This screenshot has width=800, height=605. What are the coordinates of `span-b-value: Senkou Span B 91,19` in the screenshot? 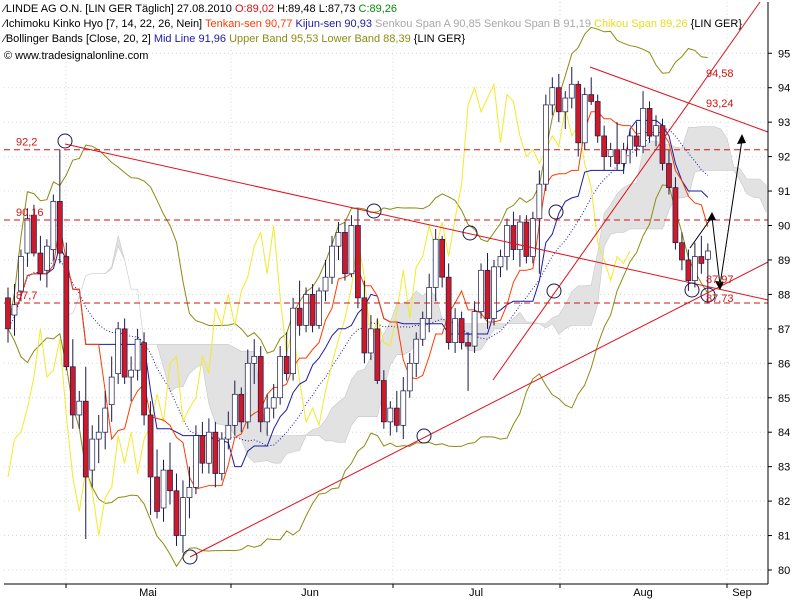 It's located at (537, 24).